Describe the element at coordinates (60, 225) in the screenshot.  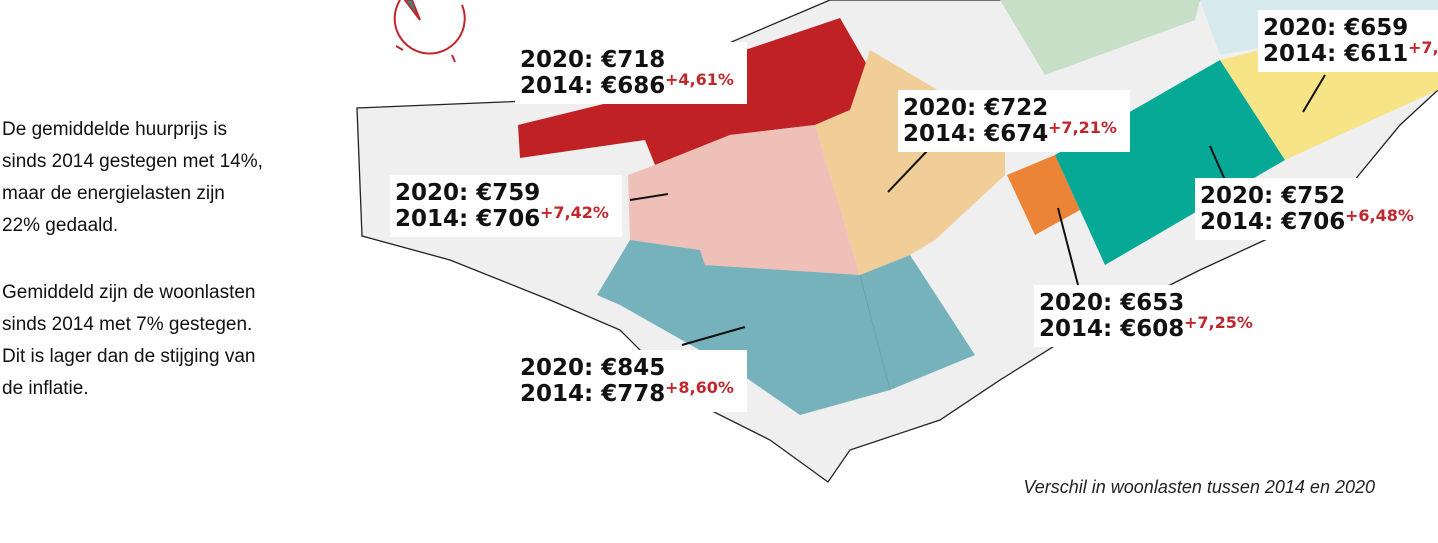
I see `intro-line: 22% gedaald.` at that location.